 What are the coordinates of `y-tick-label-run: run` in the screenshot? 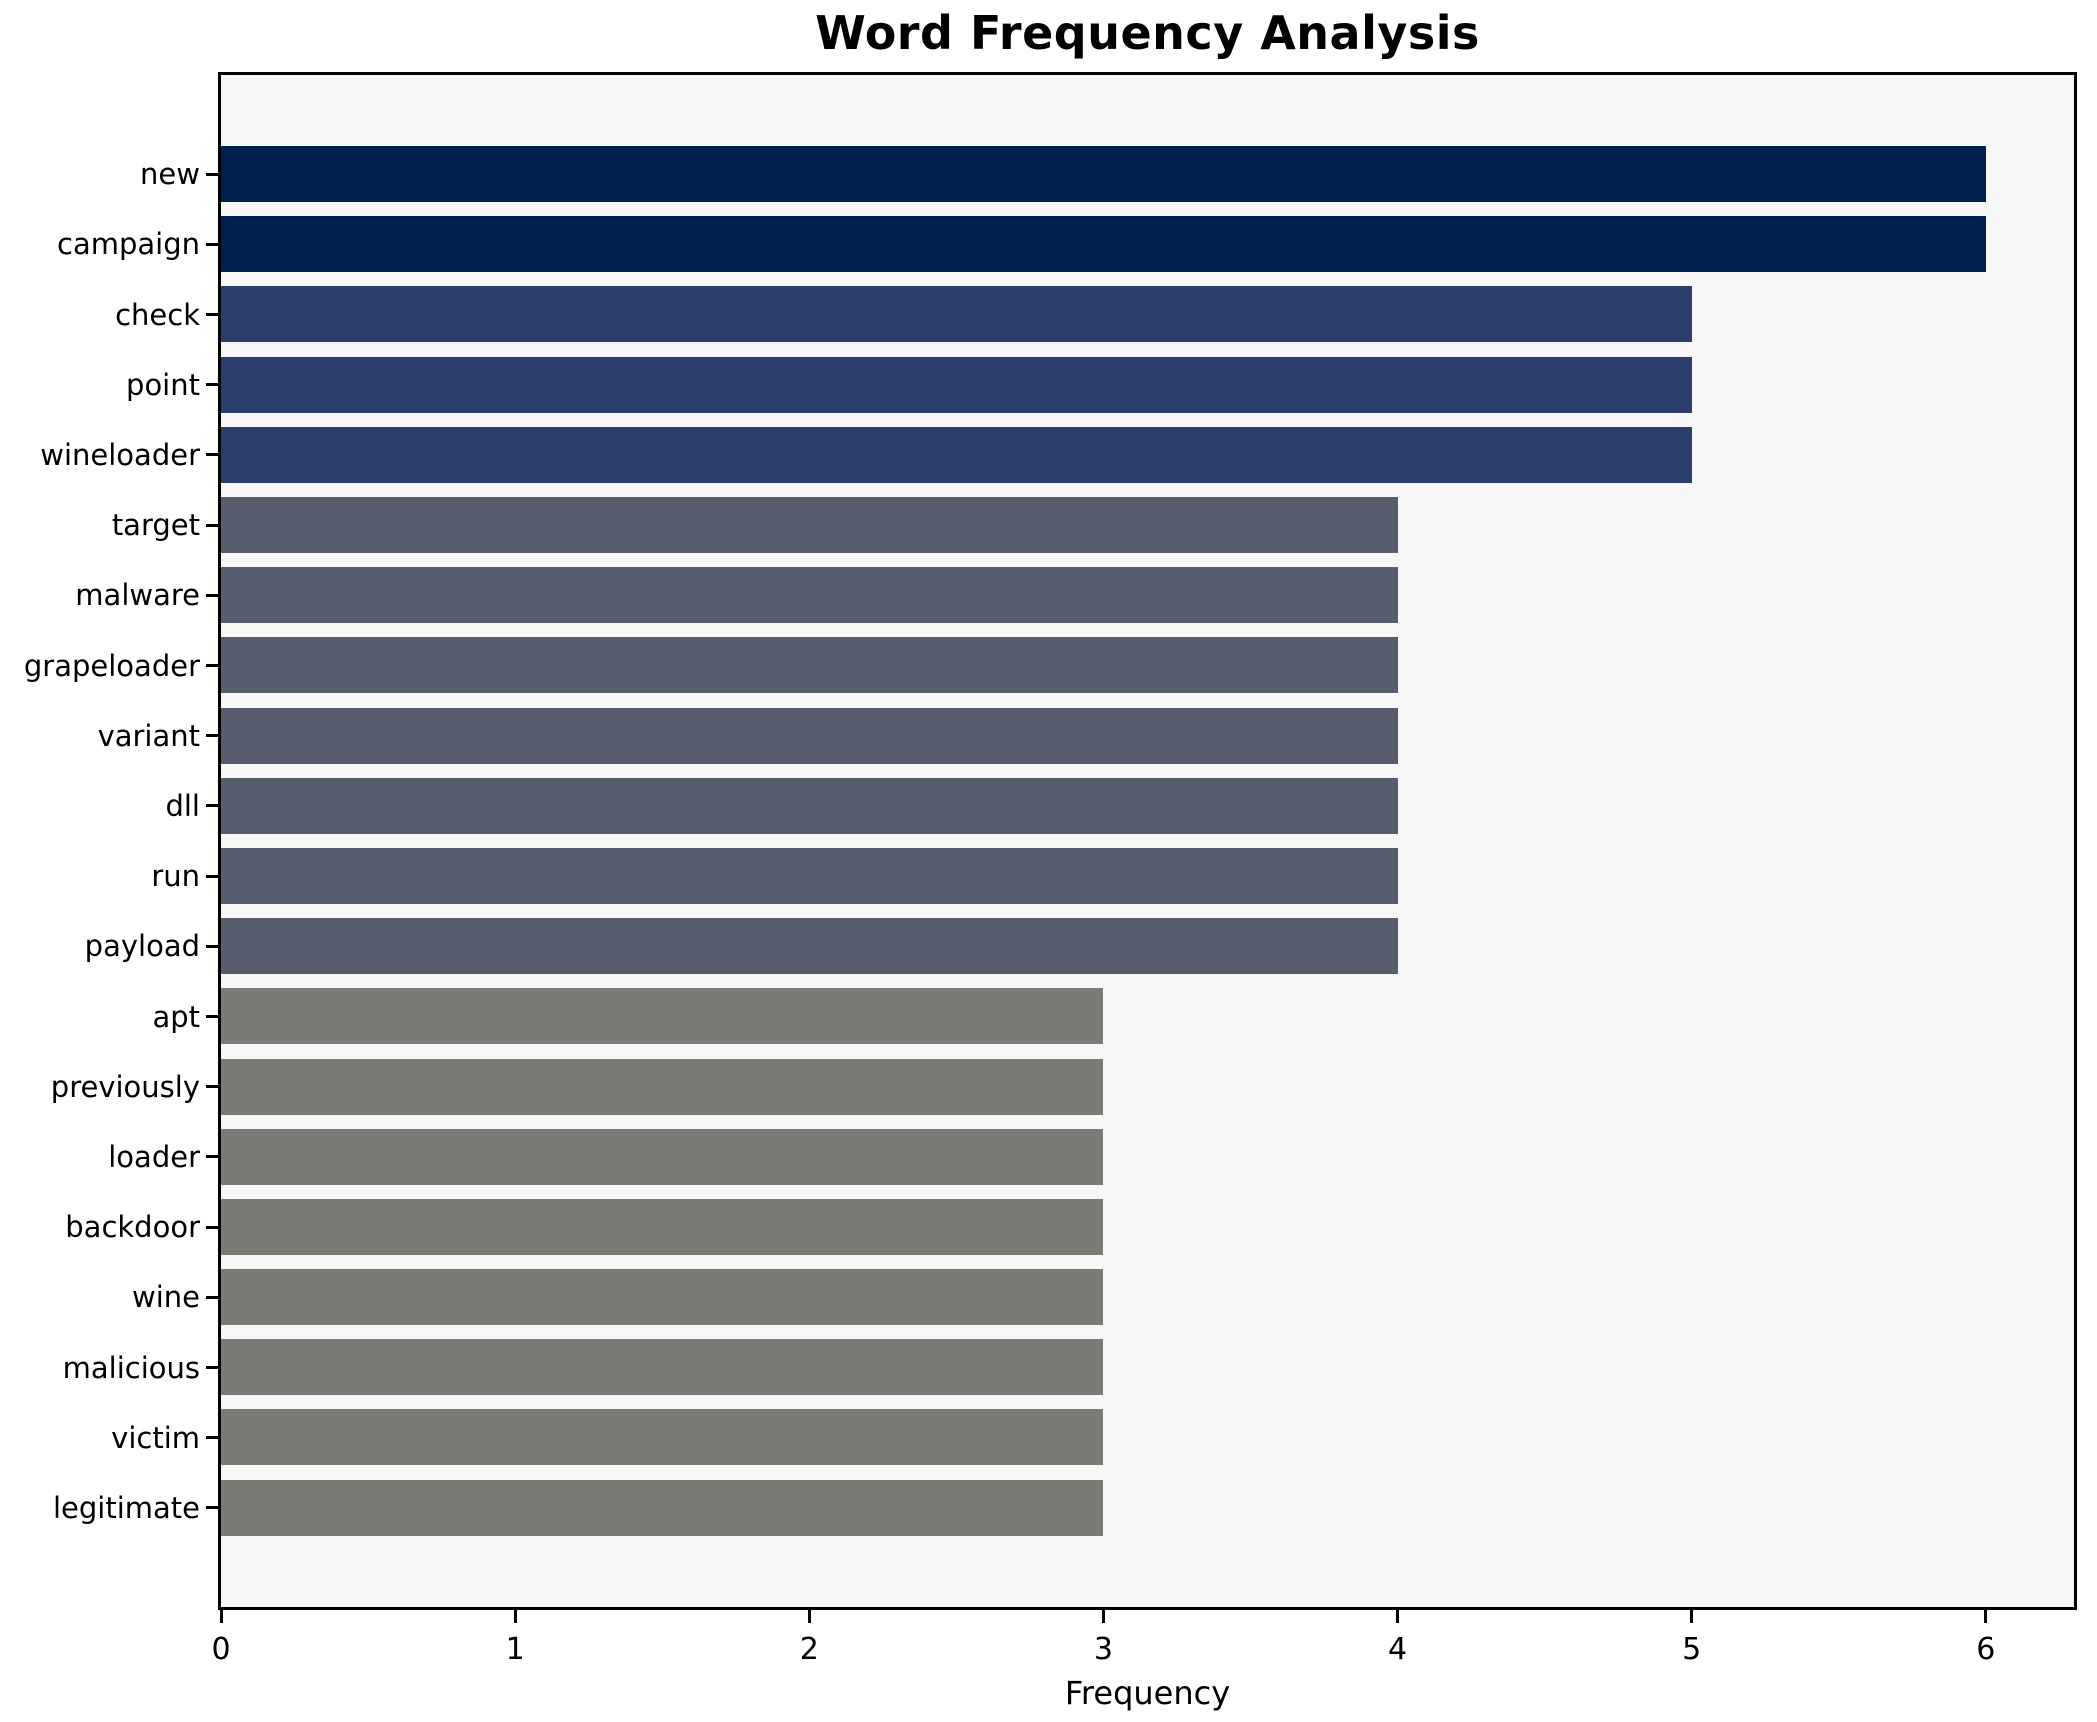 It's located at (175, 876).